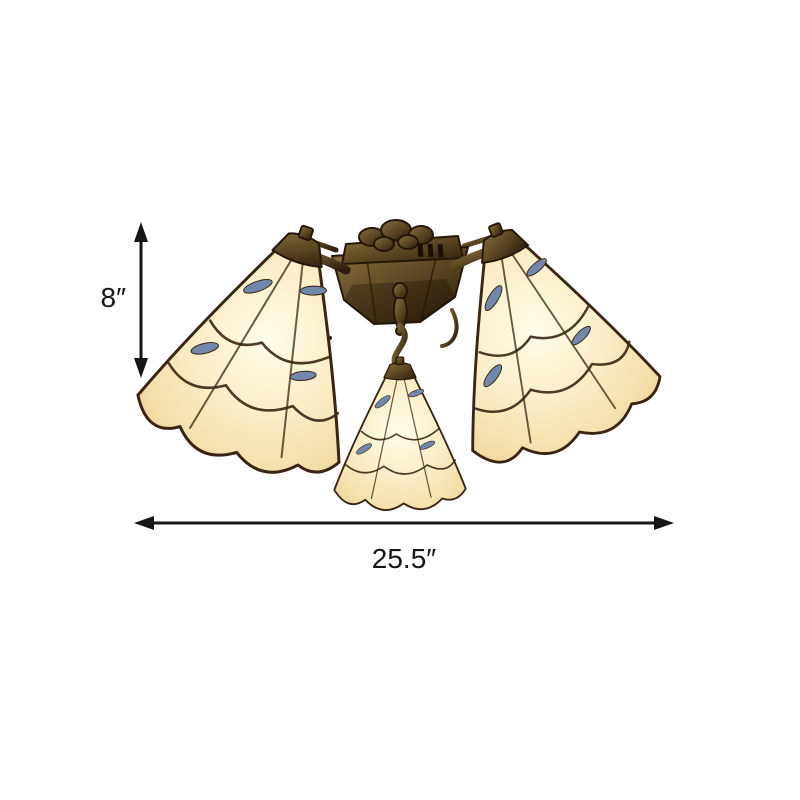 Image resolution: width=800 pixels, height=800 pixels. What do you see at coordinates (664, 523) in the screenshot?
I see `right-arrowhead-icon` at bounding box center [664, 523].